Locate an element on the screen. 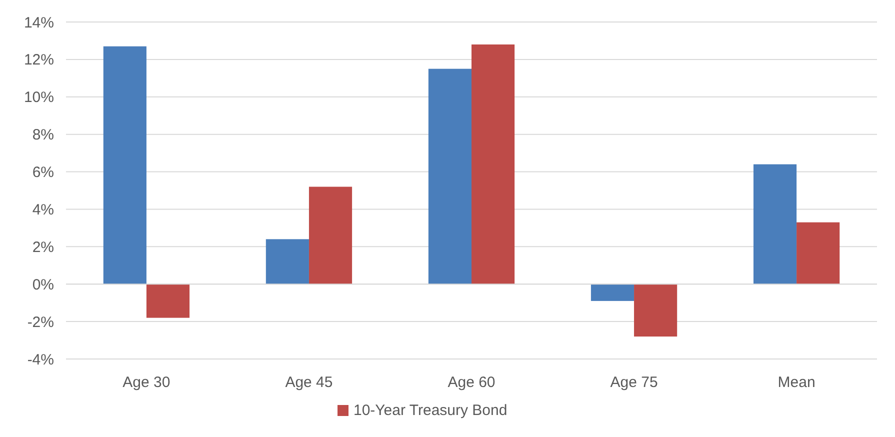 Image resolution: width=895 pixels, height=437 pixels. x-tick-label: Age 75 is located at coordinates (634, 382).